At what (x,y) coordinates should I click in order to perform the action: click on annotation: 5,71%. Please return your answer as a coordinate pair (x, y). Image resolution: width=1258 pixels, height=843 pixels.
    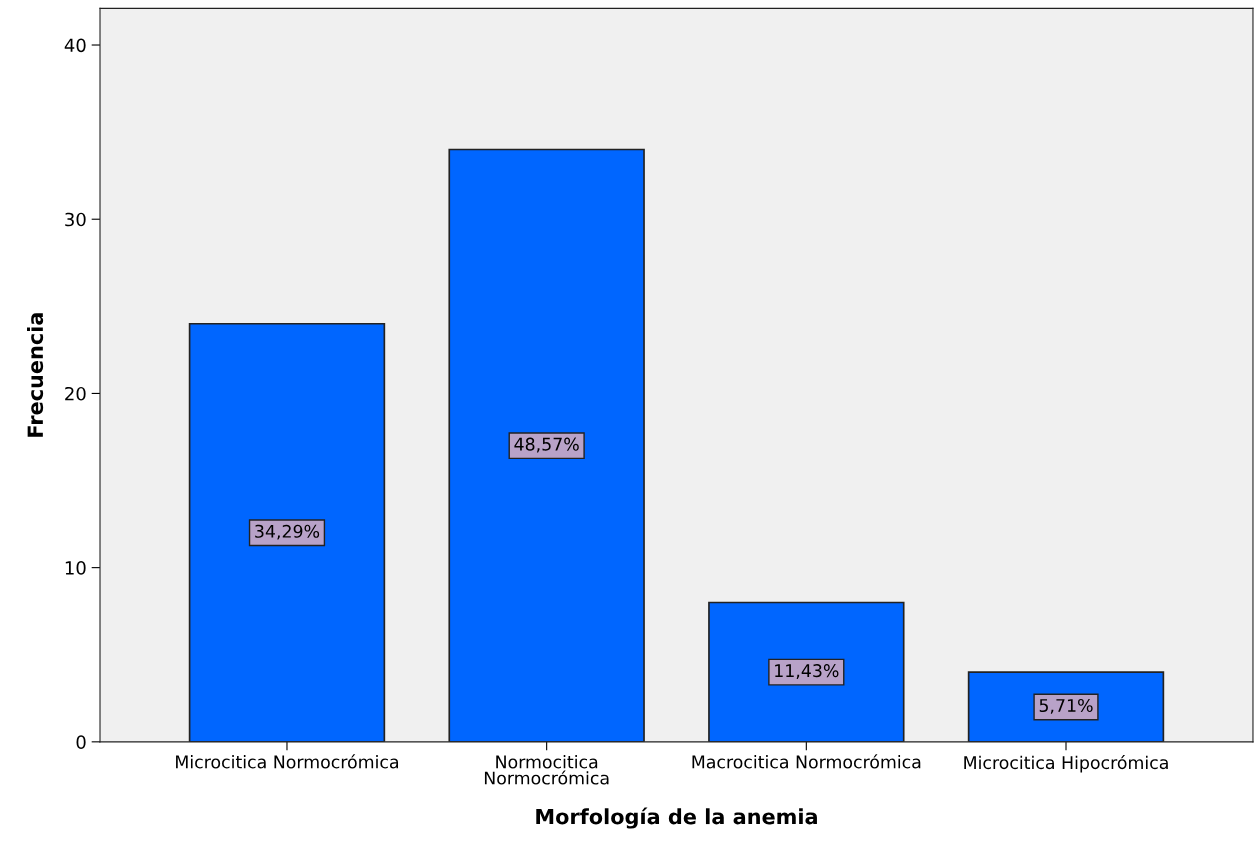
    Looking at the image, I should click on (1066, 706).